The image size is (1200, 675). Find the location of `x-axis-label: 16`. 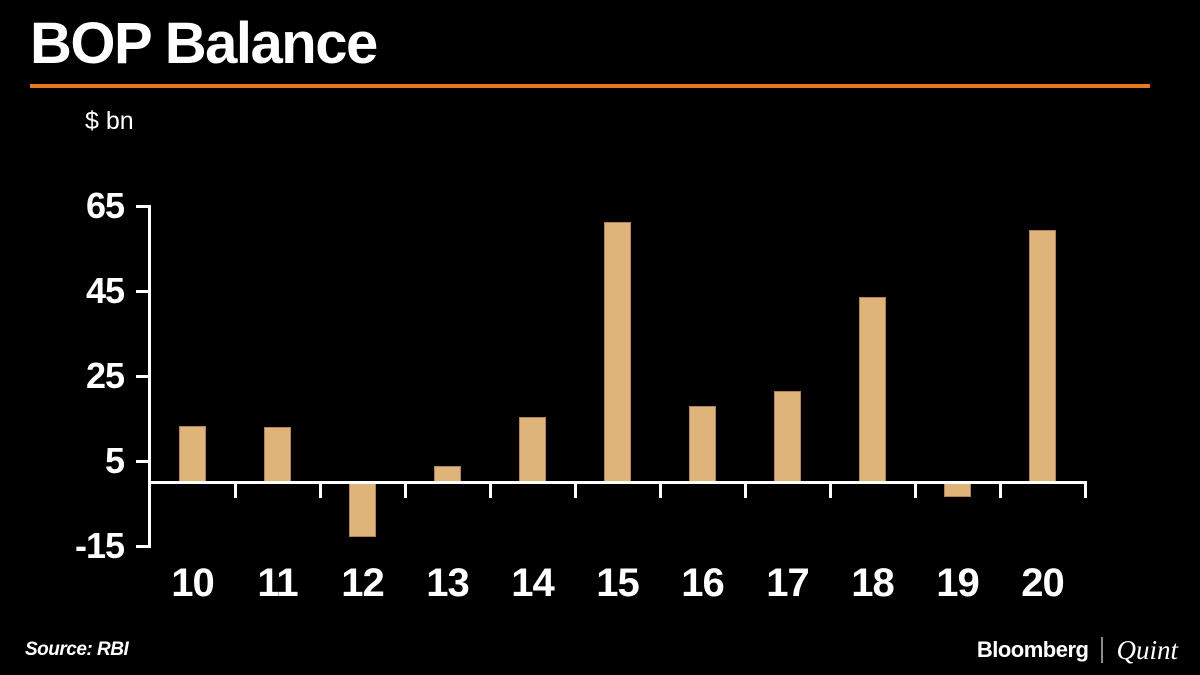

x-axis-label: 16 is located at coordinates (703, 583).